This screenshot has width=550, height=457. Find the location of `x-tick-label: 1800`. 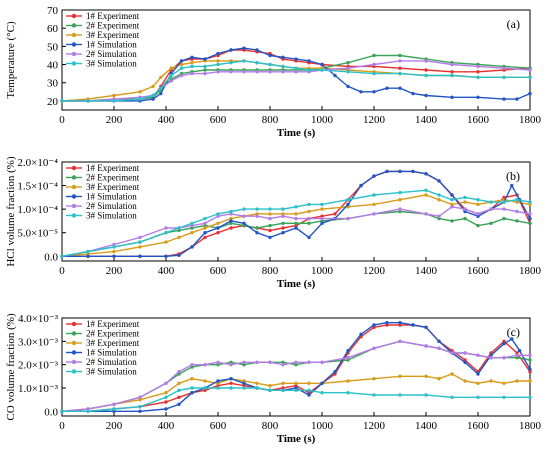

x-tick-label: 1800 is located at coordinates (530, 120).